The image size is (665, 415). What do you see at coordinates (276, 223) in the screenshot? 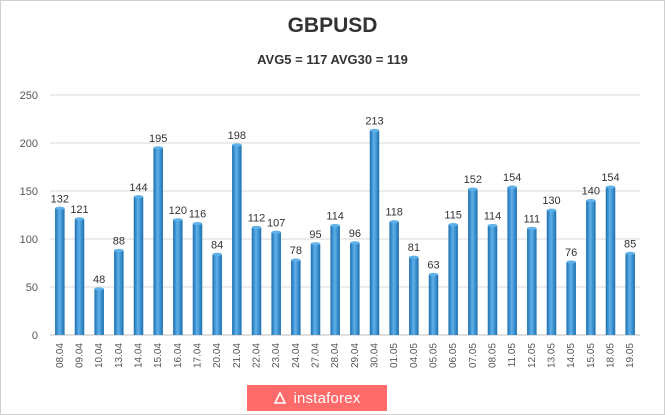
I see `data-label: 107` at bounding box center [276, 223].